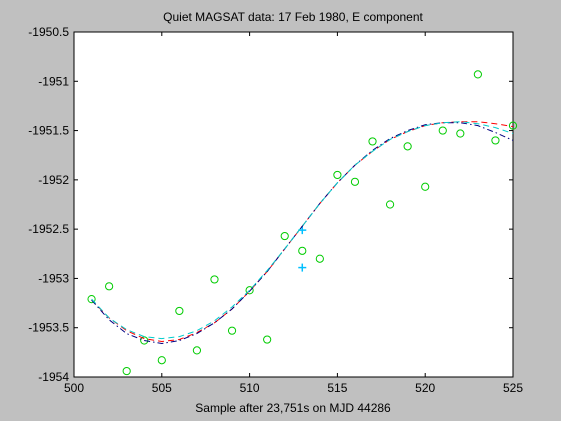 The width and height of the screenshot is (561, 421). What do you see at coordinates (337, 388) in the screenshot?
I see `x-tick-label: 515` at bounding box center [337, 388].